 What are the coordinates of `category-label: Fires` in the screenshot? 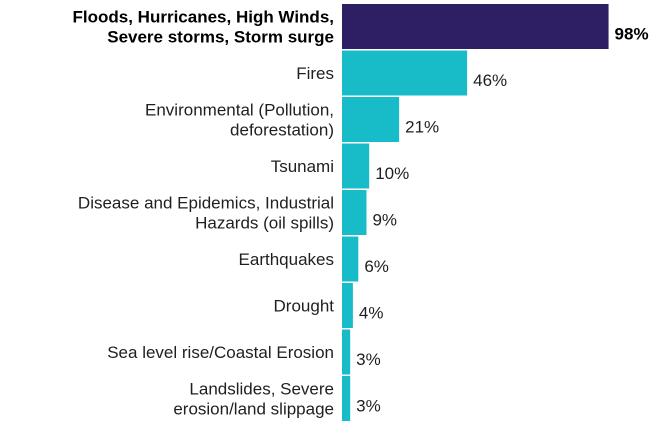 It's located at (315, 73).